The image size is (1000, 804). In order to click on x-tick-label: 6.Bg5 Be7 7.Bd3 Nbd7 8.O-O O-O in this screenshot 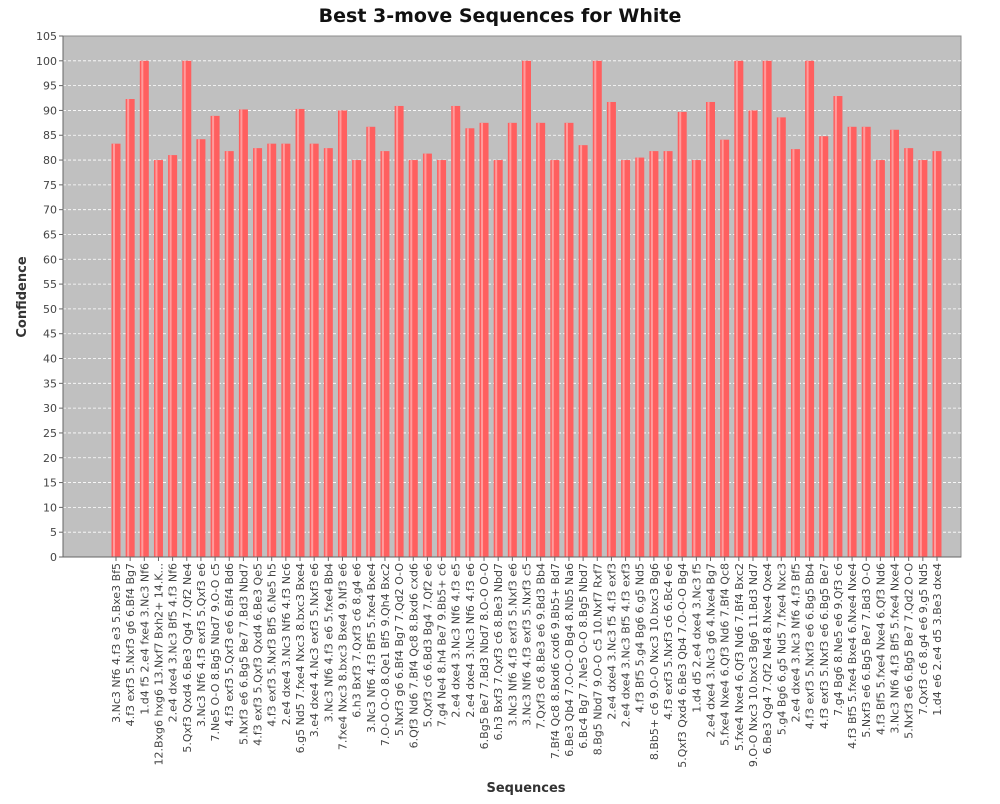, I will do `click(484, 656)`.